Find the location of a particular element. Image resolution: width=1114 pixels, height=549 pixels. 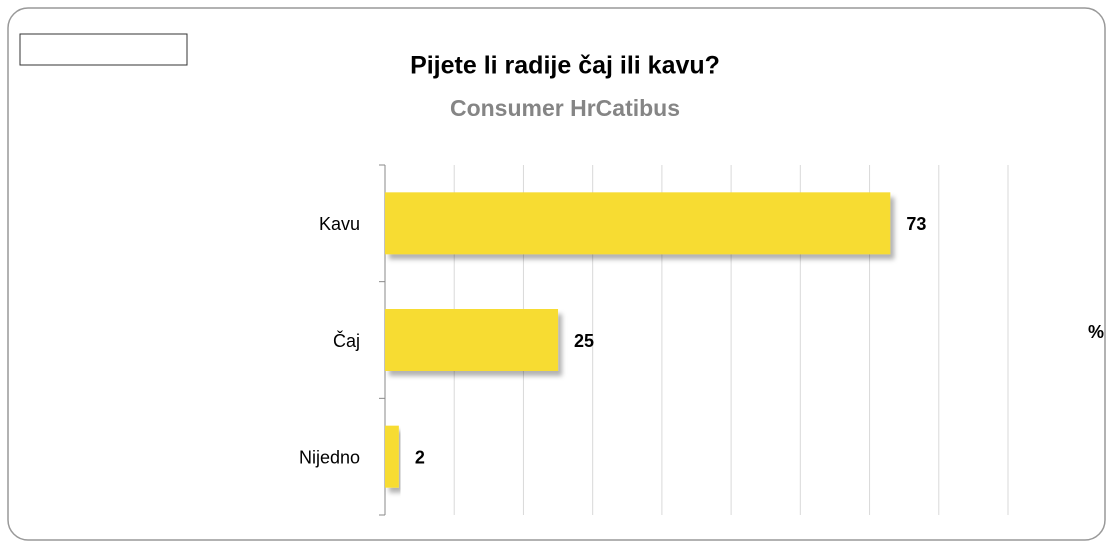

y-tick-label: Nijedno is located at coordinates (329, 457).